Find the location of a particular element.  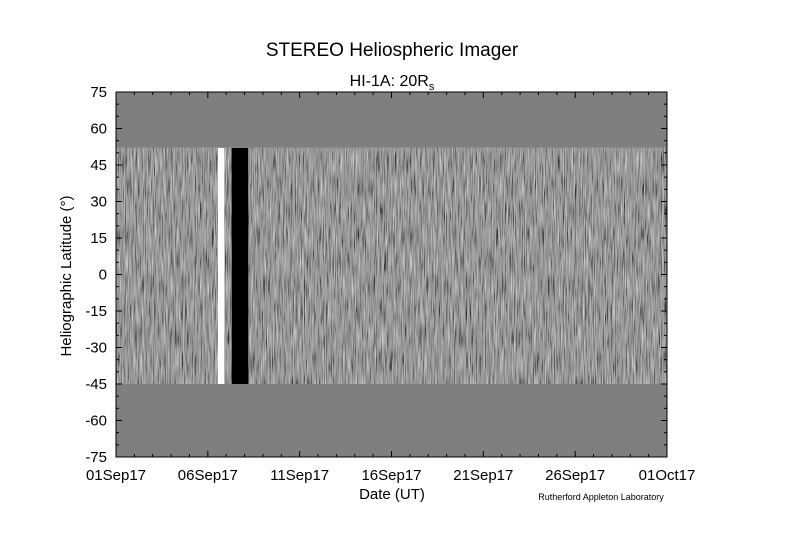

y-tick-label: -60 is located at coordinates (96, 421).